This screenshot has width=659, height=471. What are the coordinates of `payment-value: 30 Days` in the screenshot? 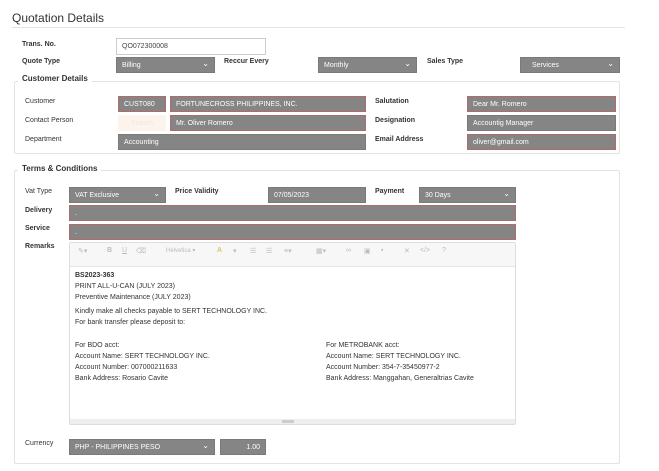 It's located at (438, 195).